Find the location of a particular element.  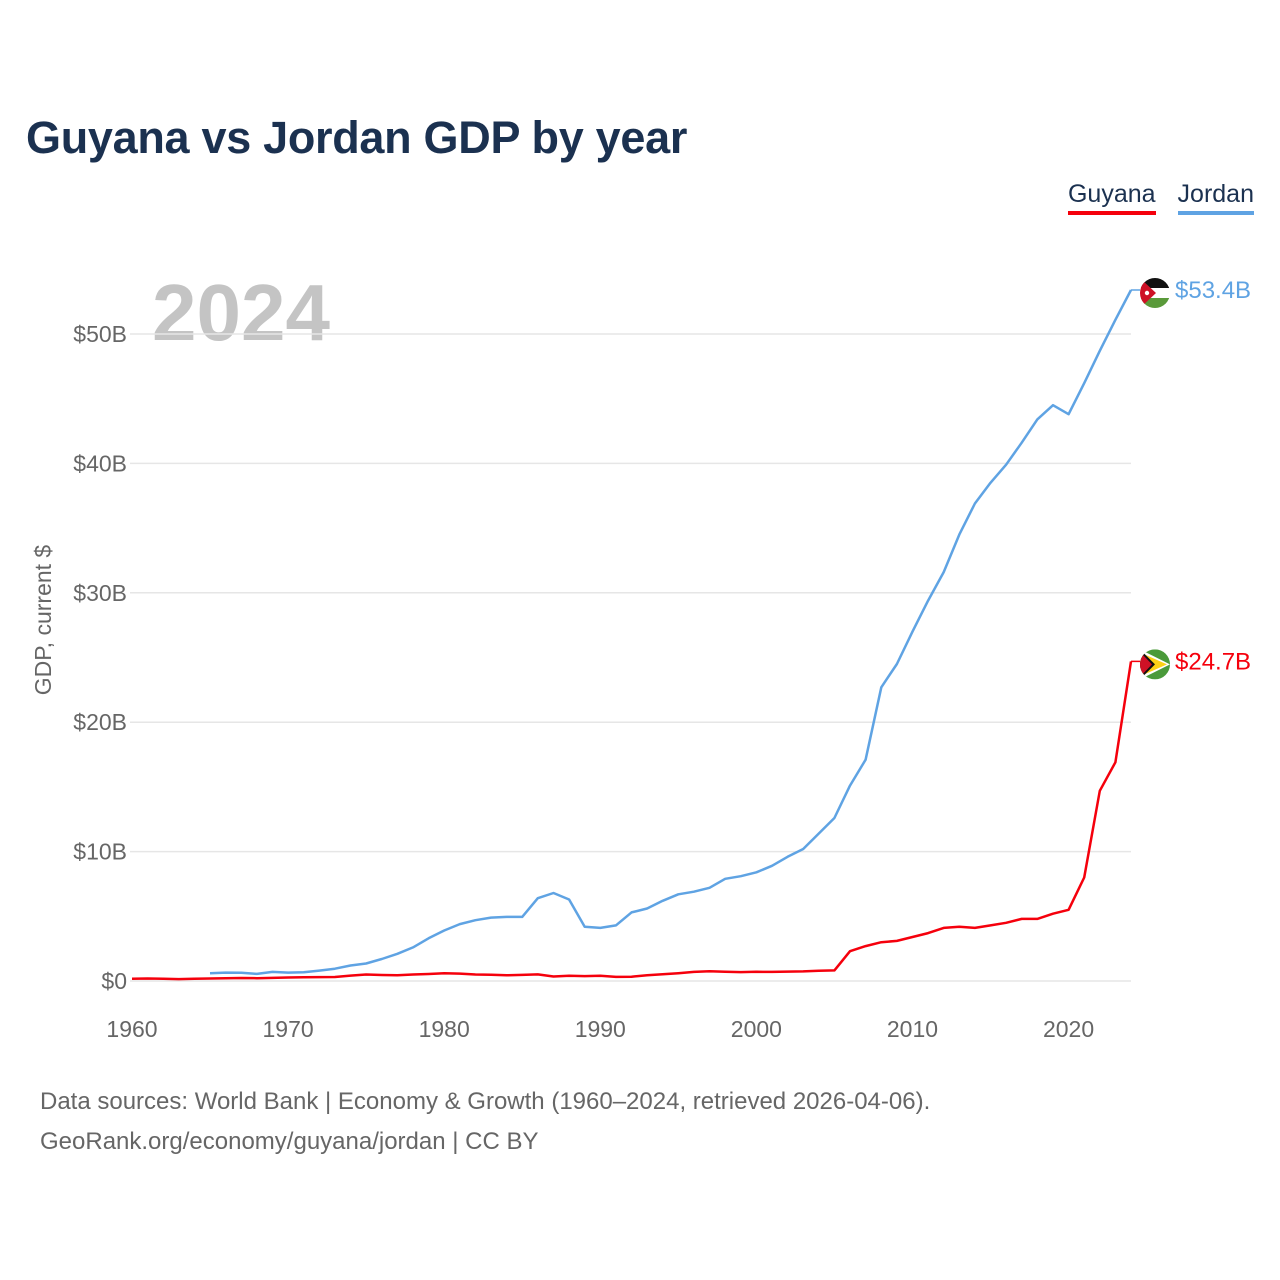

chart-title: Guyana vs Jordan GDP by year is located at coordinates (357, 137).